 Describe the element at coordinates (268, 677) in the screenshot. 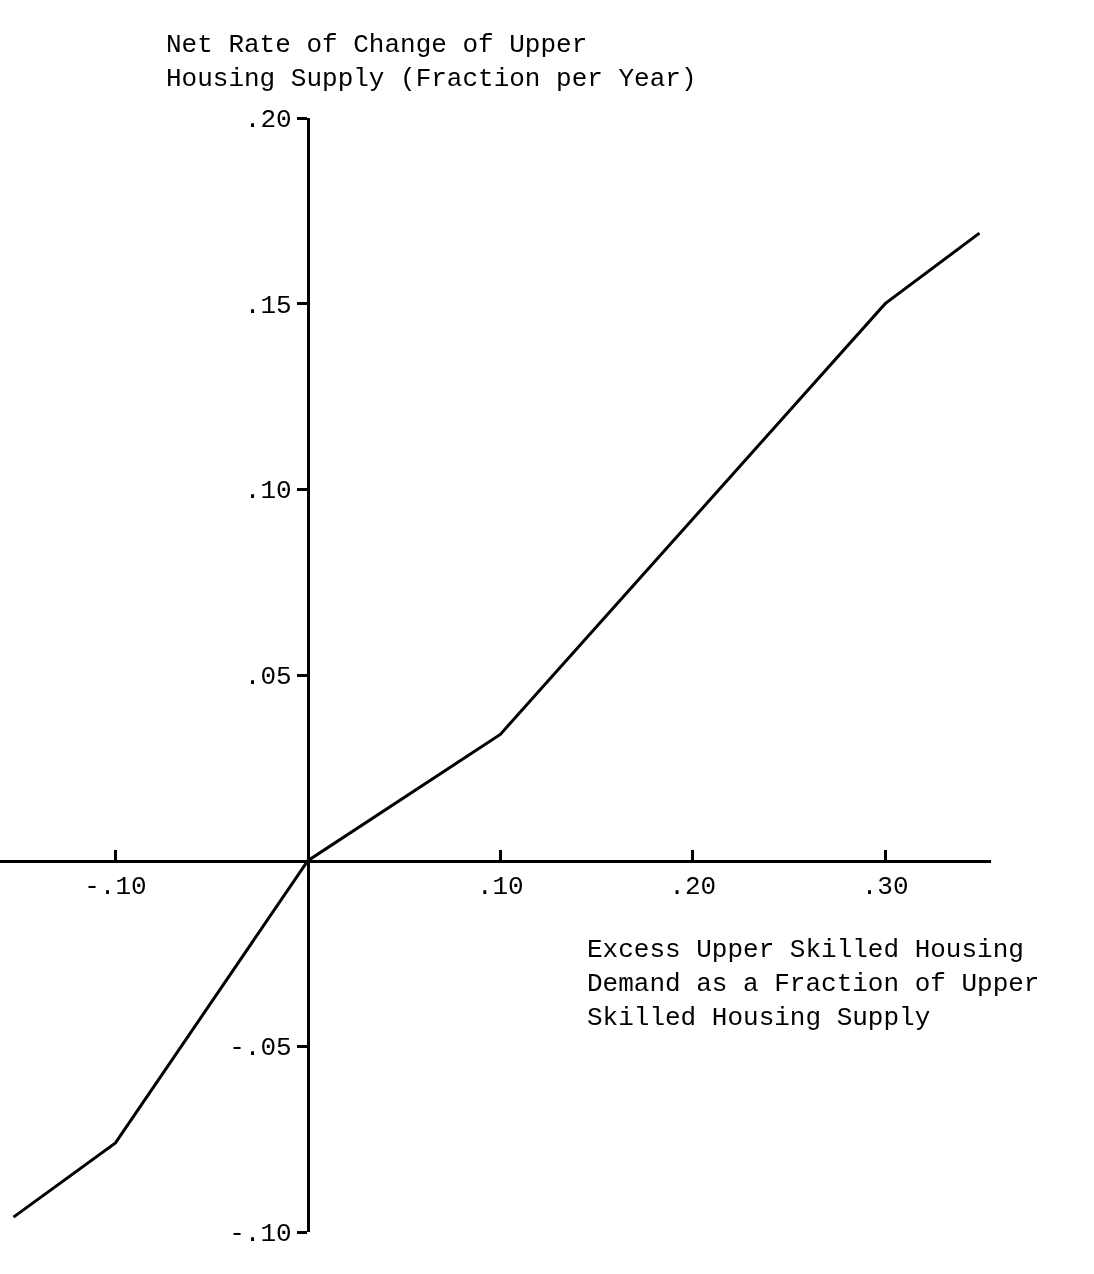

I see `y-tick-label: .05` at that location.